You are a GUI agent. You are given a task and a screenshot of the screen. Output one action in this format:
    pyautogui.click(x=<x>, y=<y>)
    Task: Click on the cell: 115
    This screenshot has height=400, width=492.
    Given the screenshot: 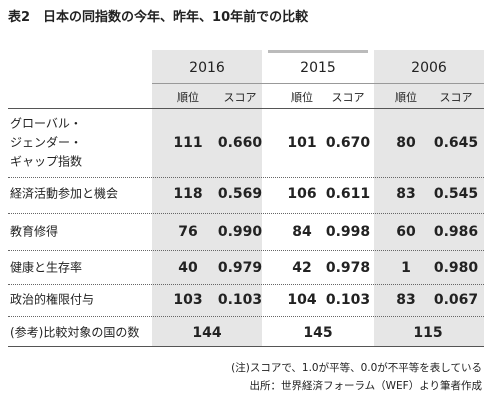 What is the action you would take?
    pyautogui.click(x=428, y=333)
    